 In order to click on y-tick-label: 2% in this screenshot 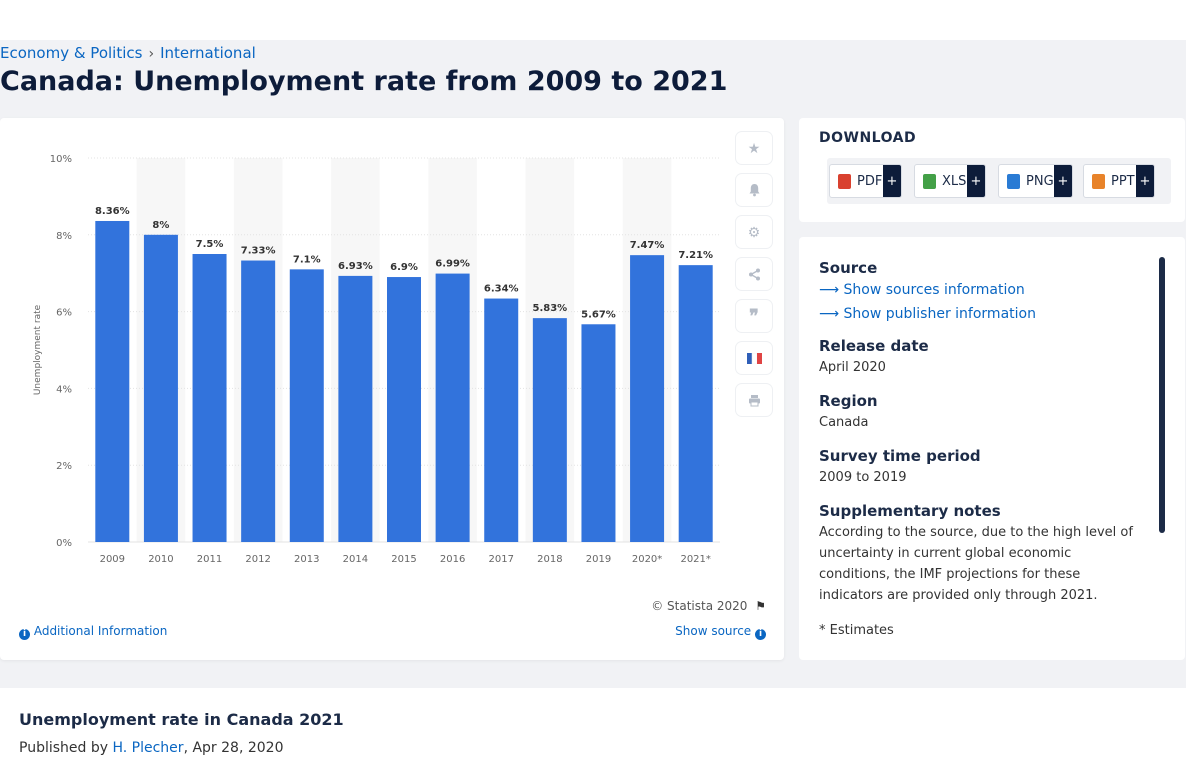, I will do `click(64, 466)`.